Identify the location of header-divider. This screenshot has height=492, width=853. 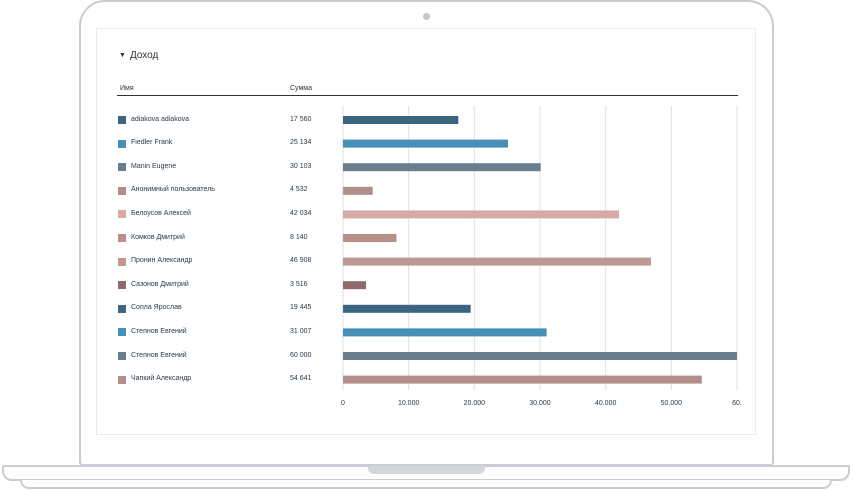
(427, 95).